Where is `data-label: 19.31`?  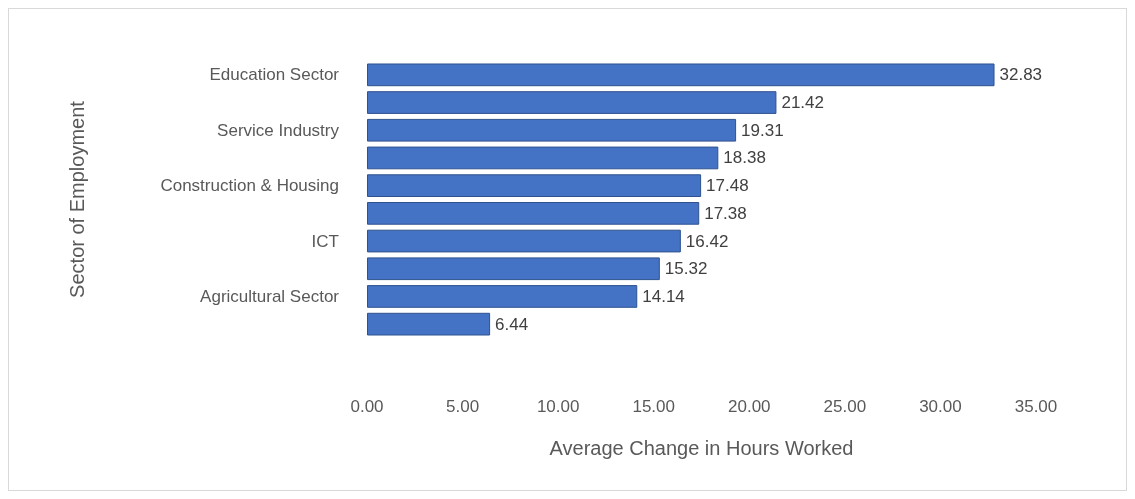 data-label: 19.31 is located at coordinates (762, 130).